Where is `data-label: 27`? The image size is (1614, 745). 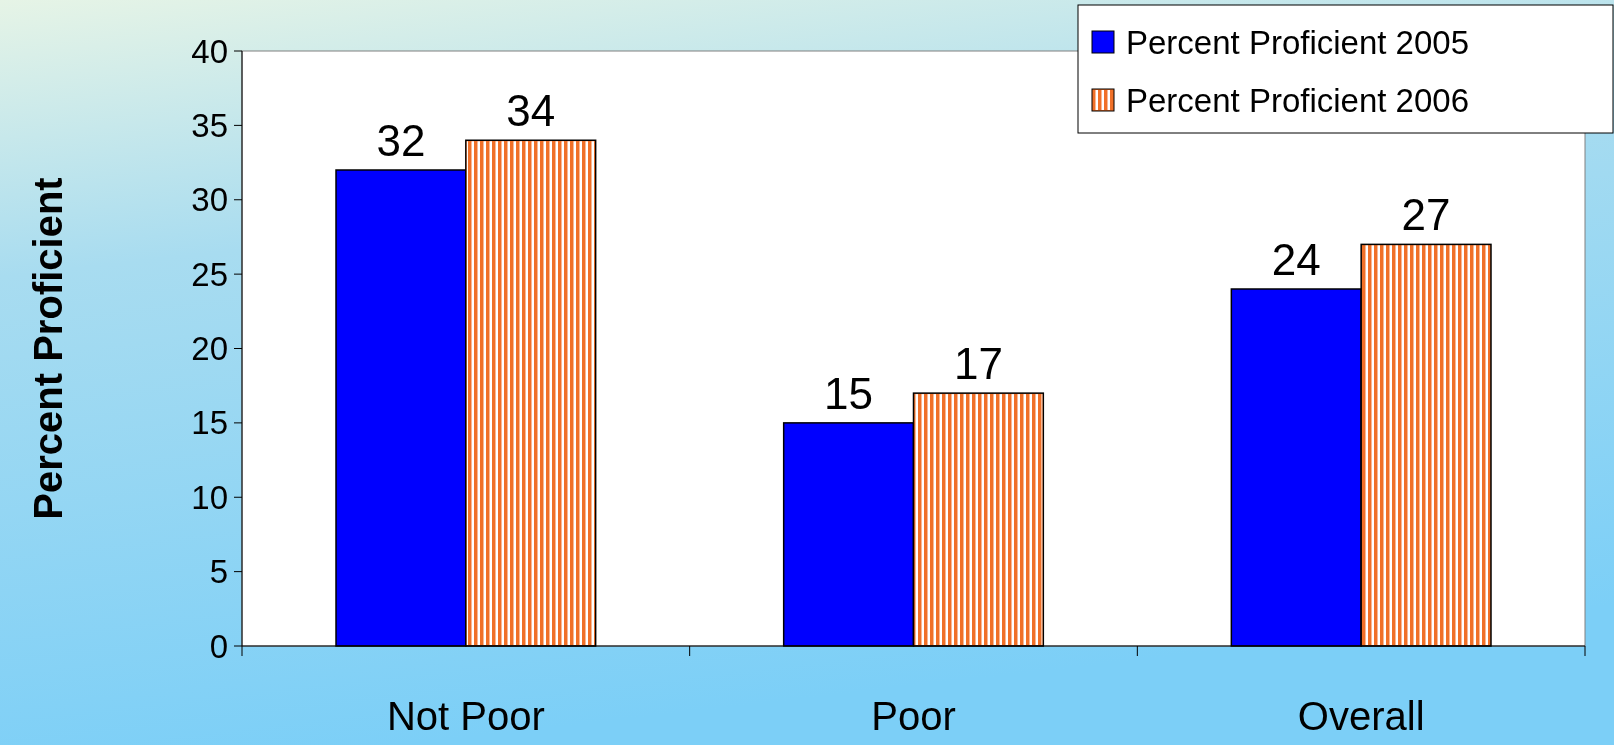 data-label: 27 is located at coordinates (1426, 215).